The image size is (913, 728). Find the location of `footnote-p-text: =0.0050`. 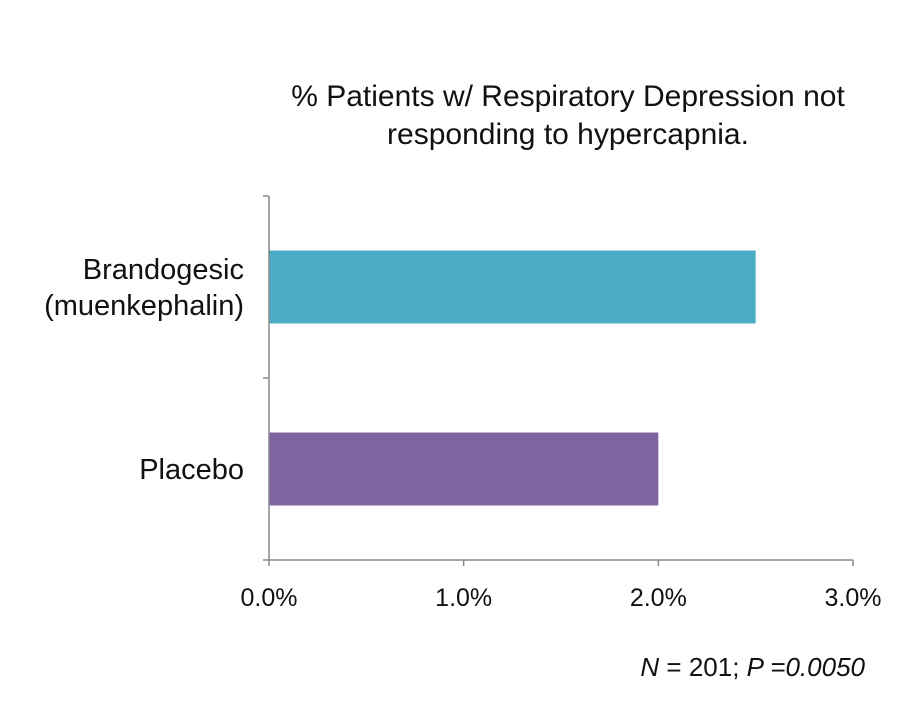

footnote-p-text: =0.0050 is located at coordinates (814, 667).